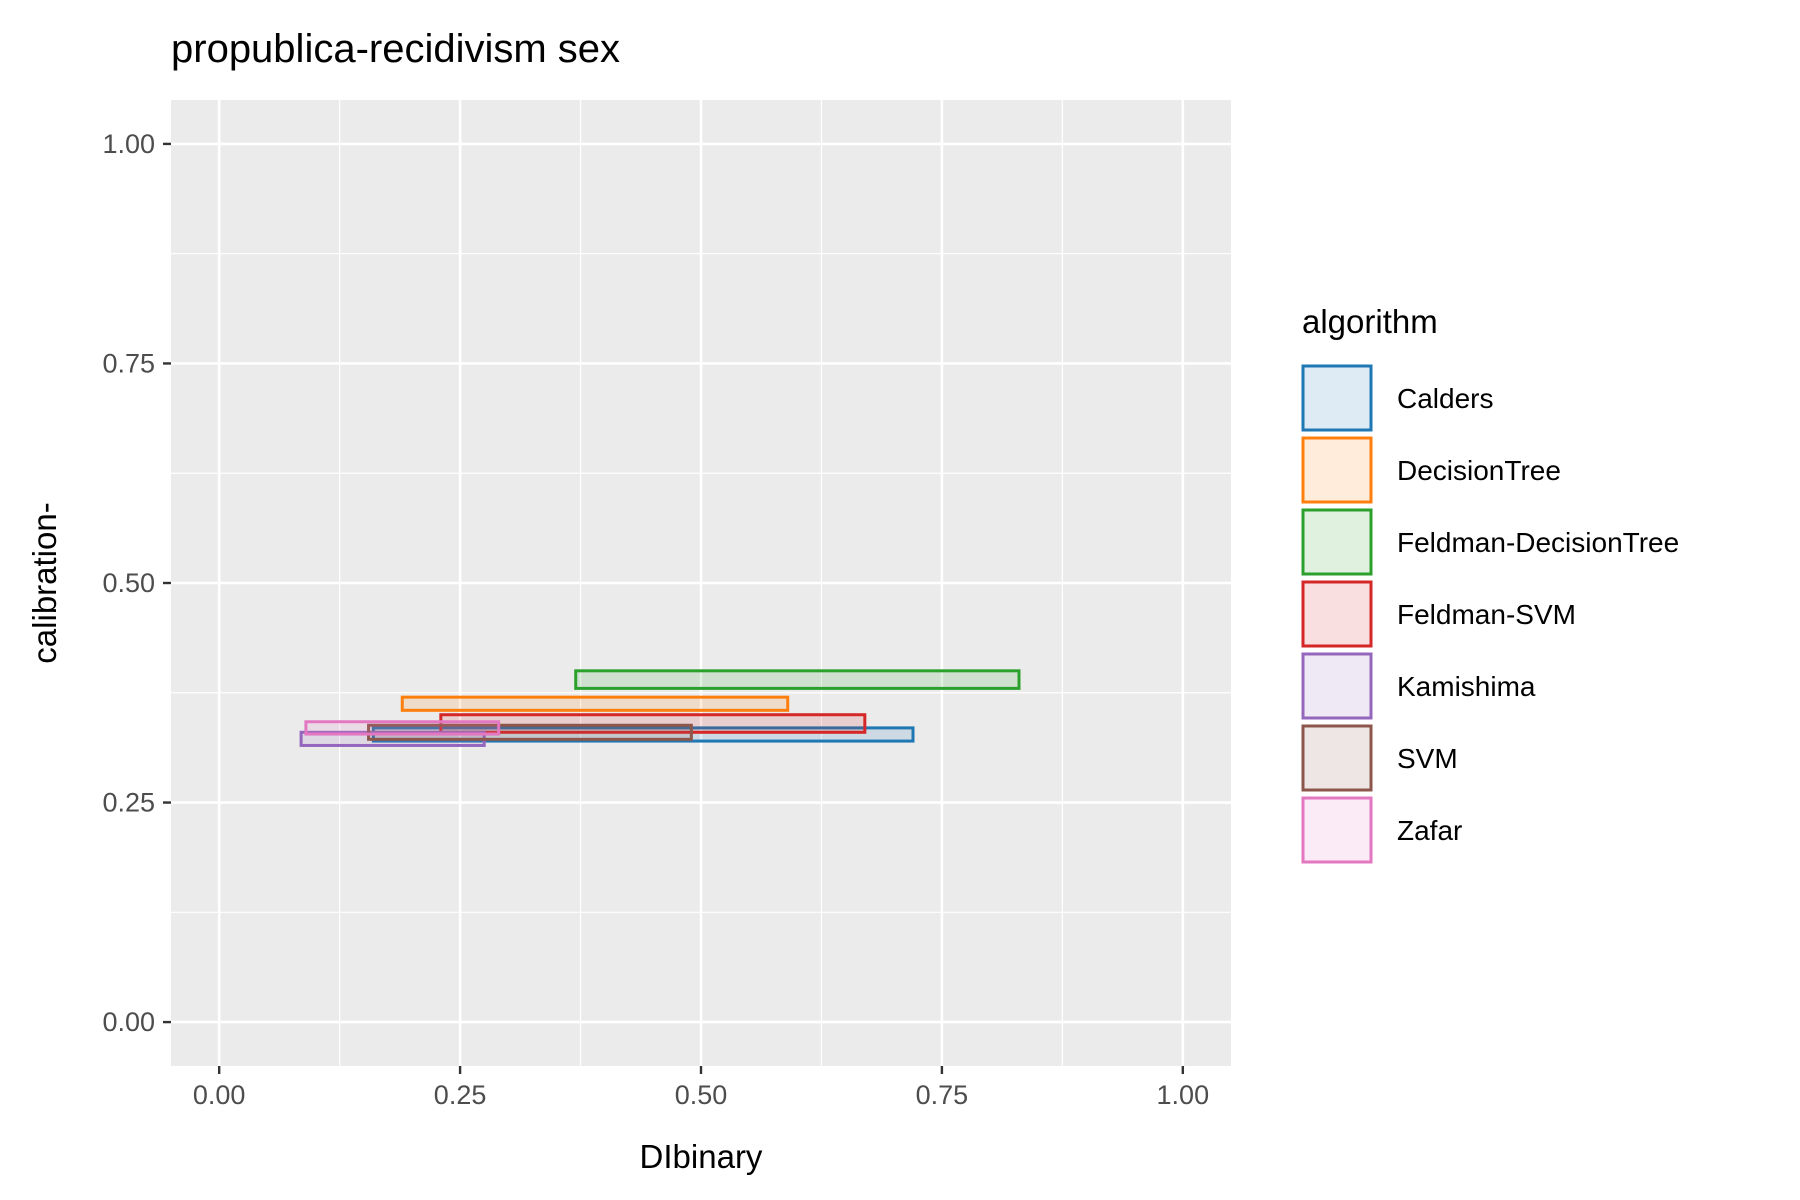 This screenshot has width=1800, height=1200. Describe the element at coordinates (1183, 1095) in the screenshot. I see `x-tick-label: 1.00` at that location.